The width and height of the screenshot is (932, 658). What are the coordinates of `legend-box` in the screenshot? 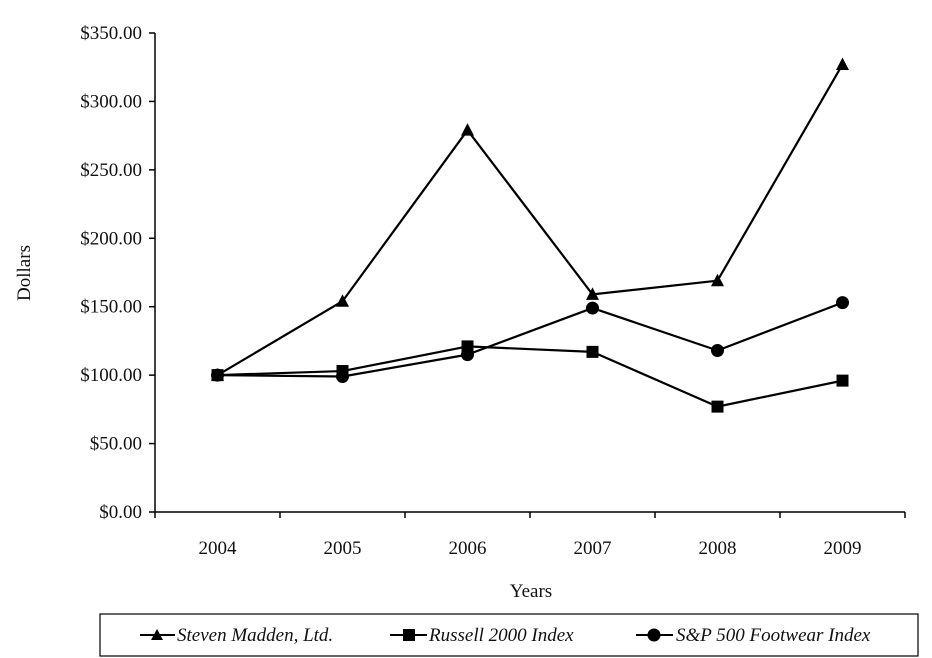 It's located at (509, 635).